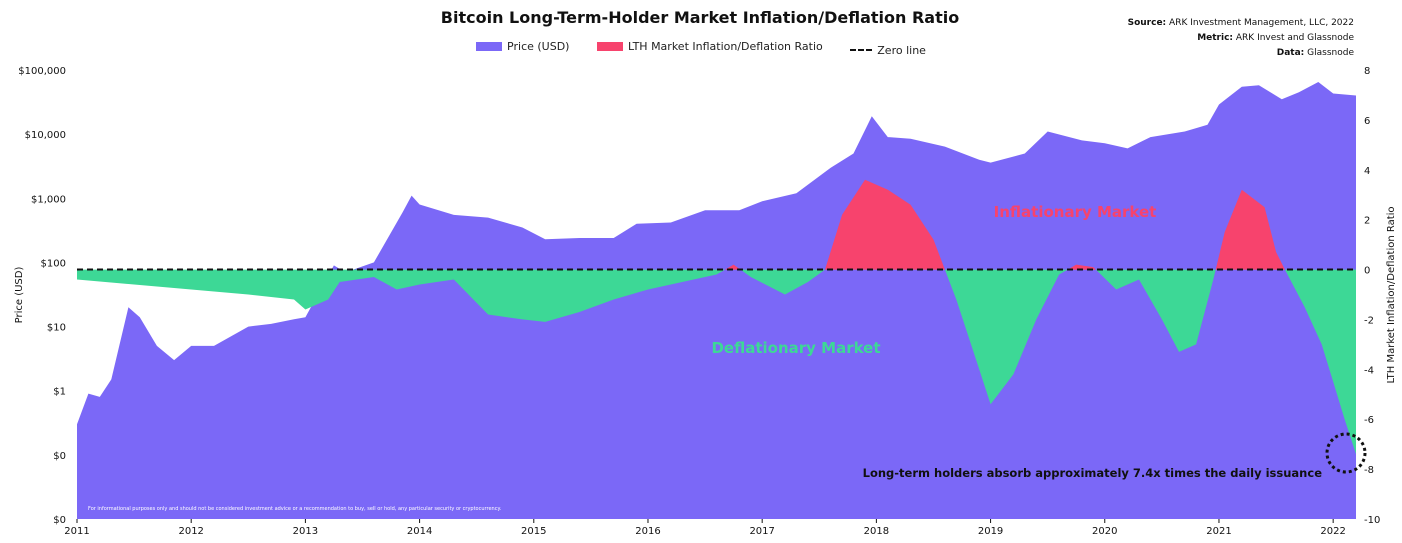  I want to click on inflation-annotation: Inflationary Market, so click(1075, 212).